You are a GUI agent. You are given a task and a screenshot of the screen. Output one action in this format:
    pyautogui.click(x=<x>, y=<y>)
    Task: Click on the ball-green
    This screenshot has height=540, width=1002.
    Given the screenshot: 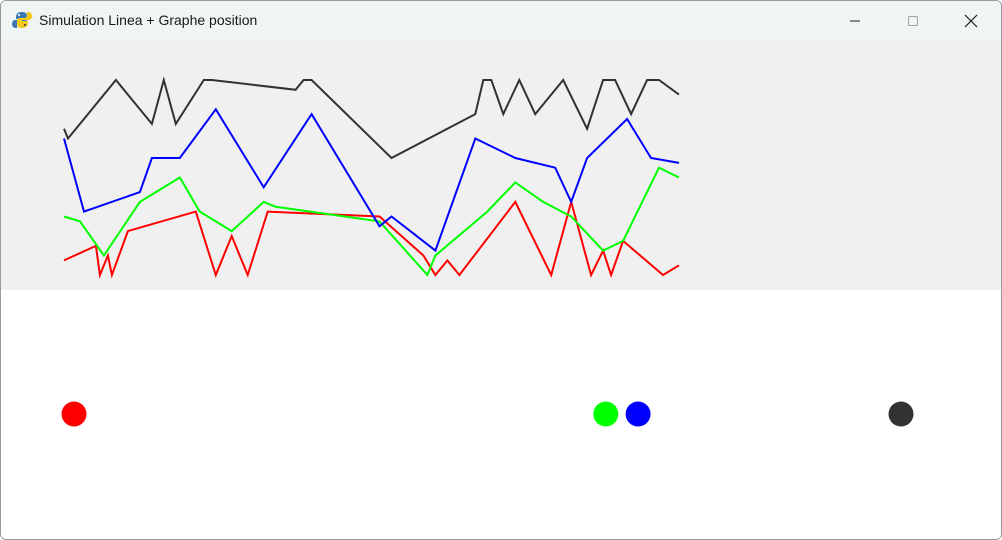 What is the action you would take?
    pyautogui.click(x=606, y=414)
    